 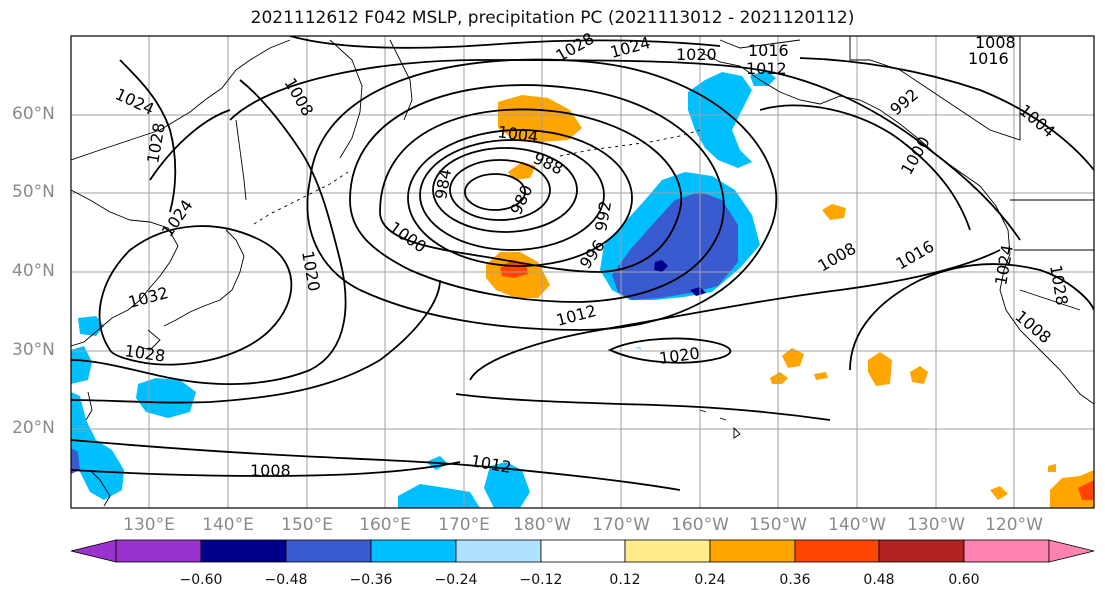 I want to click on lat-label: 60°N, so click(x=33, y=114).